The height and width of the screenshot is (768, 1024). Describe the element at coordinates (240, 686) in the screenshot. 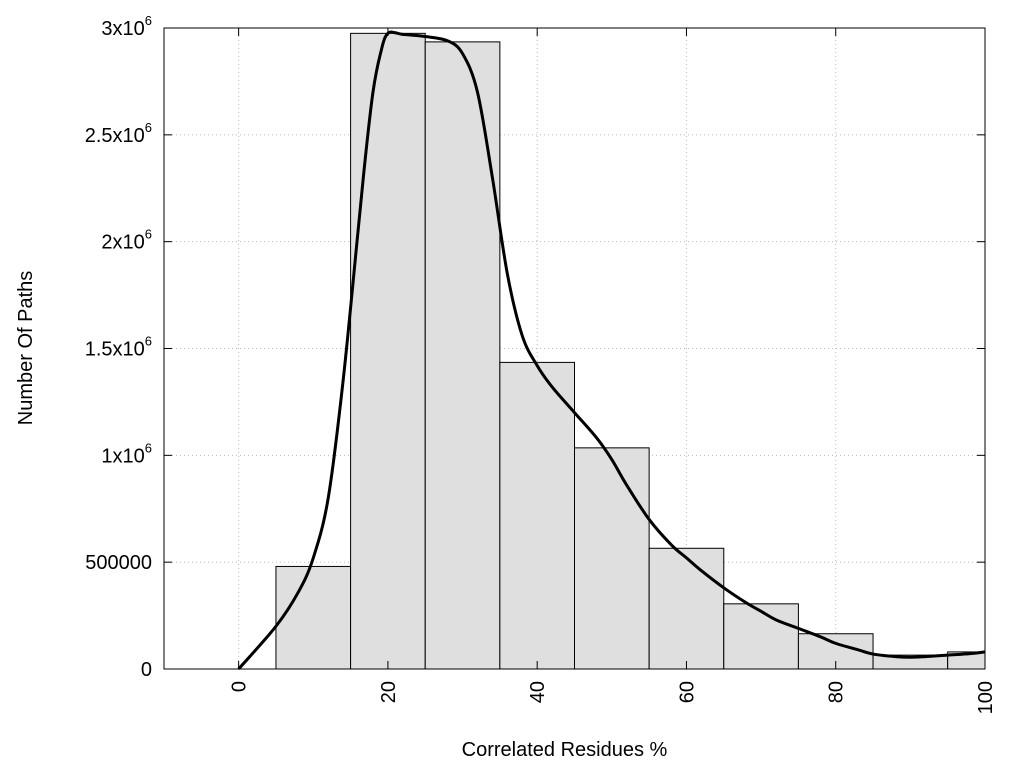

I see `x-tick-label: 0` at that location.